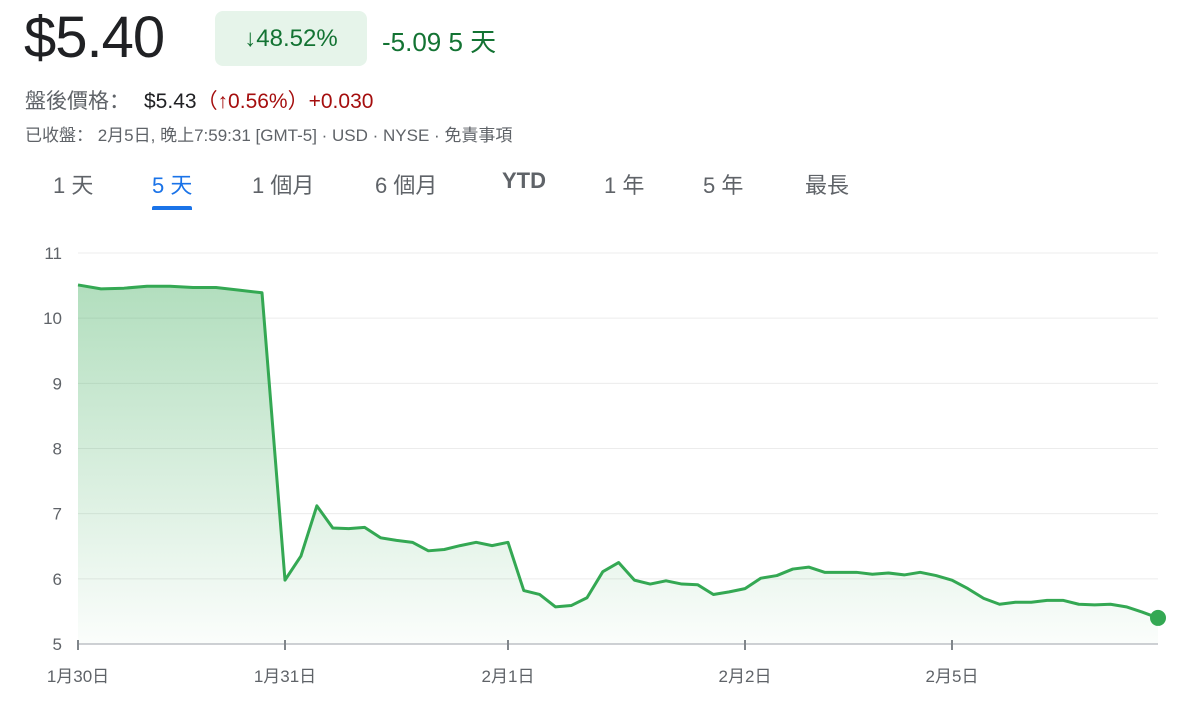 The width and height of the screenshot is (1195, 705). What do you see at coordinates (73, 185) in the screenshot?
I see `tab-1d: 1 天` at bounding box center [73, 185].